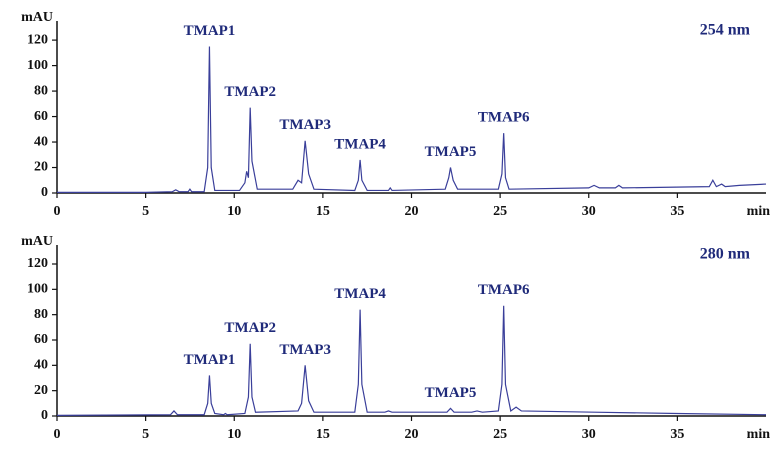 Image resolution: width=782 pixels, height=452 pixels. I want to click on subtitle: 254 nm, so click(725, 30).